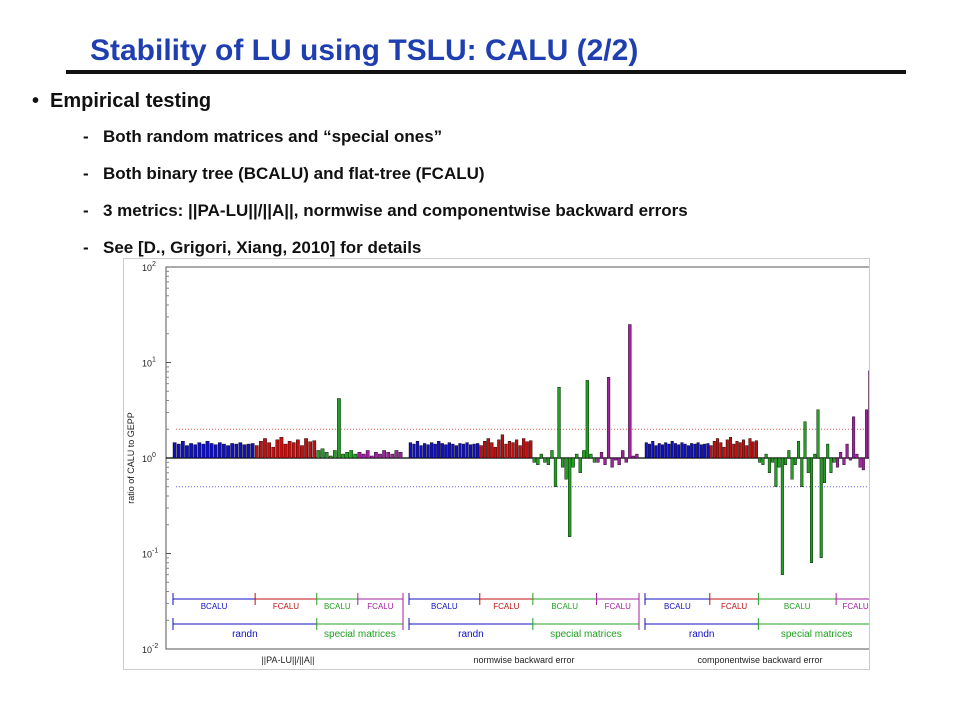  What do you see at coordinates (131, 458) in the screenshot?
I see `y-axis-label: ratio of CALU to GEPP` at bounding box center [131, 458].